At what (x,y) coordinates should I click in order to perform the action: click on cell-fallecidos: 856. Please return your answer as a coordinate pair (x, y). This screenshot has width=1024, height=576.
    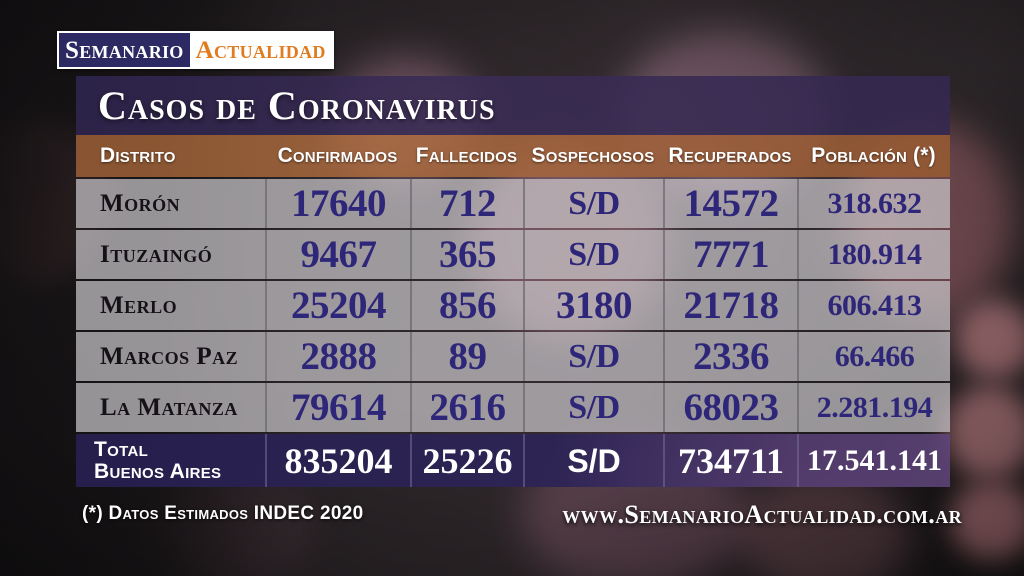
    Looking at the image, I should click on (466, 305).